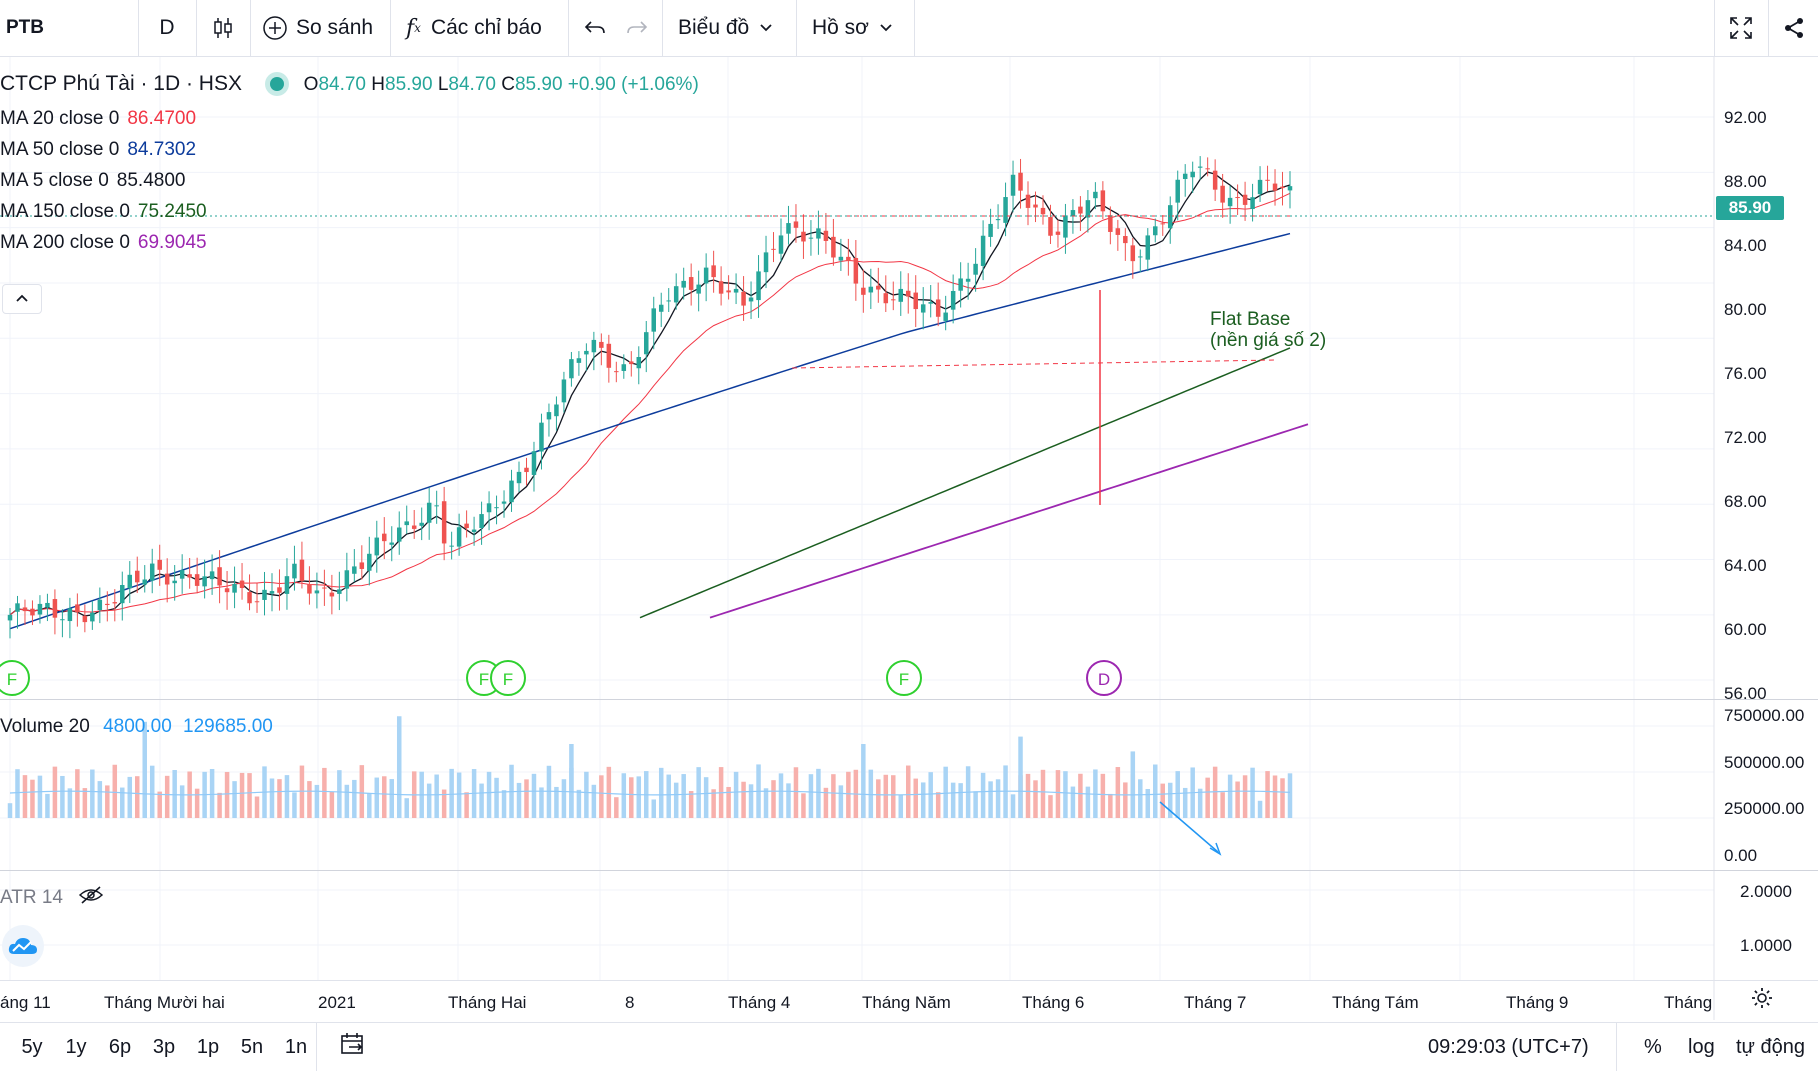 This screenshot has height=1071, width=1818. What do you see at coordinates (23, 946) in the screenshot?
I see `tradingview-logo` at bounding box center [23, 946].